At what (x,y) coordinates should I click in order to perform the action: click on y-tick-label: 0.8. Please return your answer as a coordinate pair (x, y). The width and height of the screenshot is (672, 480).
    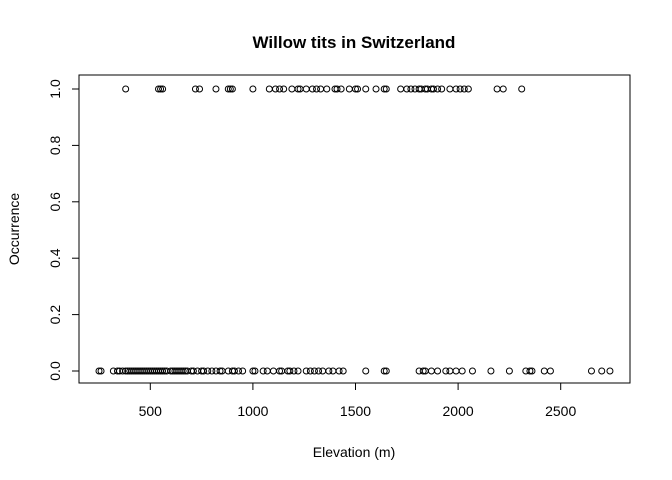
    Looking at the image, I should click on (55, 145).